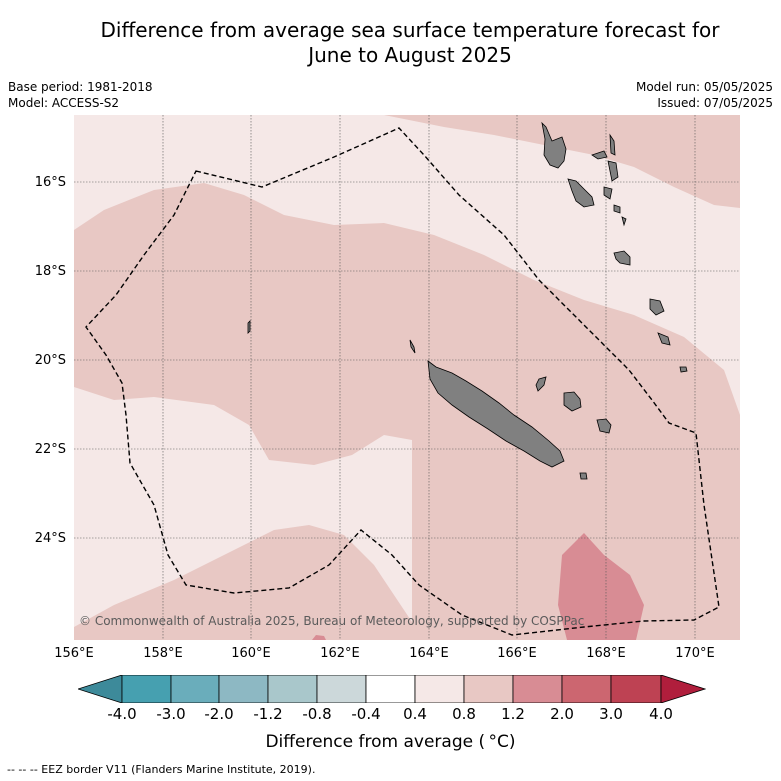 The image size is (781, 781). What do you see at coordinates (657, 307) in the screenshot?
I see `land-erromango` at bounding box center [657, 307].